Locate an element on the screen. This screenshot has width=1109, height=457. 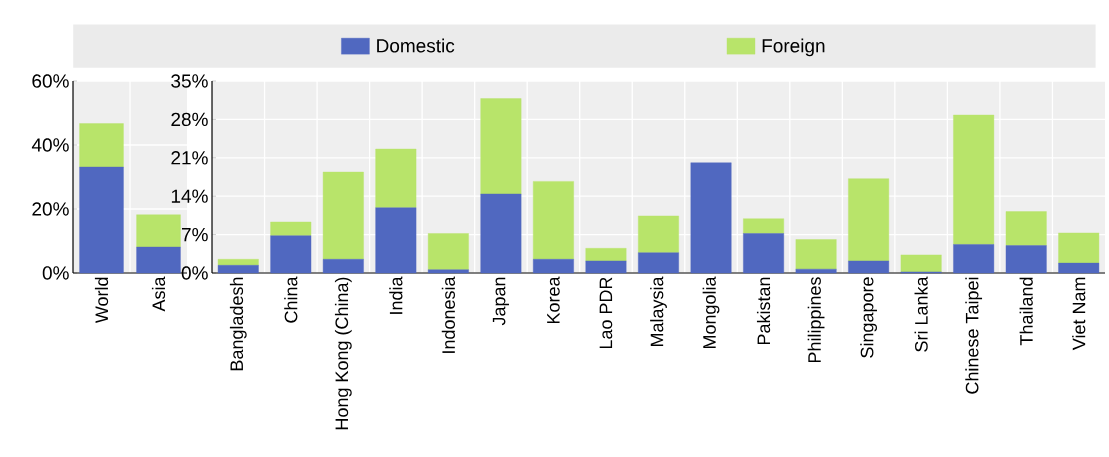
y-tick-label: 14% is located at coordinates (189, 196).